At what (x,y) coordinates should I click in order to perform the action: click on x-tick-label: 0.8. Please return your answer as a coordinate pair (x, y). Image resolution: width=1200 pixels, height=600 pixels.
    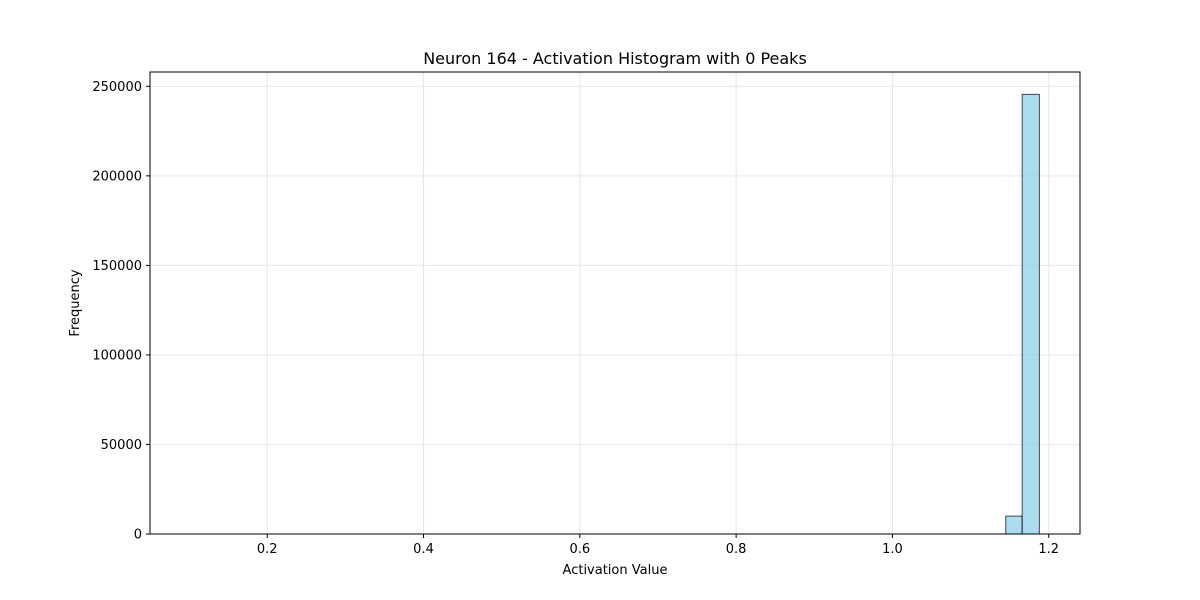
    Looking at the image, I should click on (736, 549).